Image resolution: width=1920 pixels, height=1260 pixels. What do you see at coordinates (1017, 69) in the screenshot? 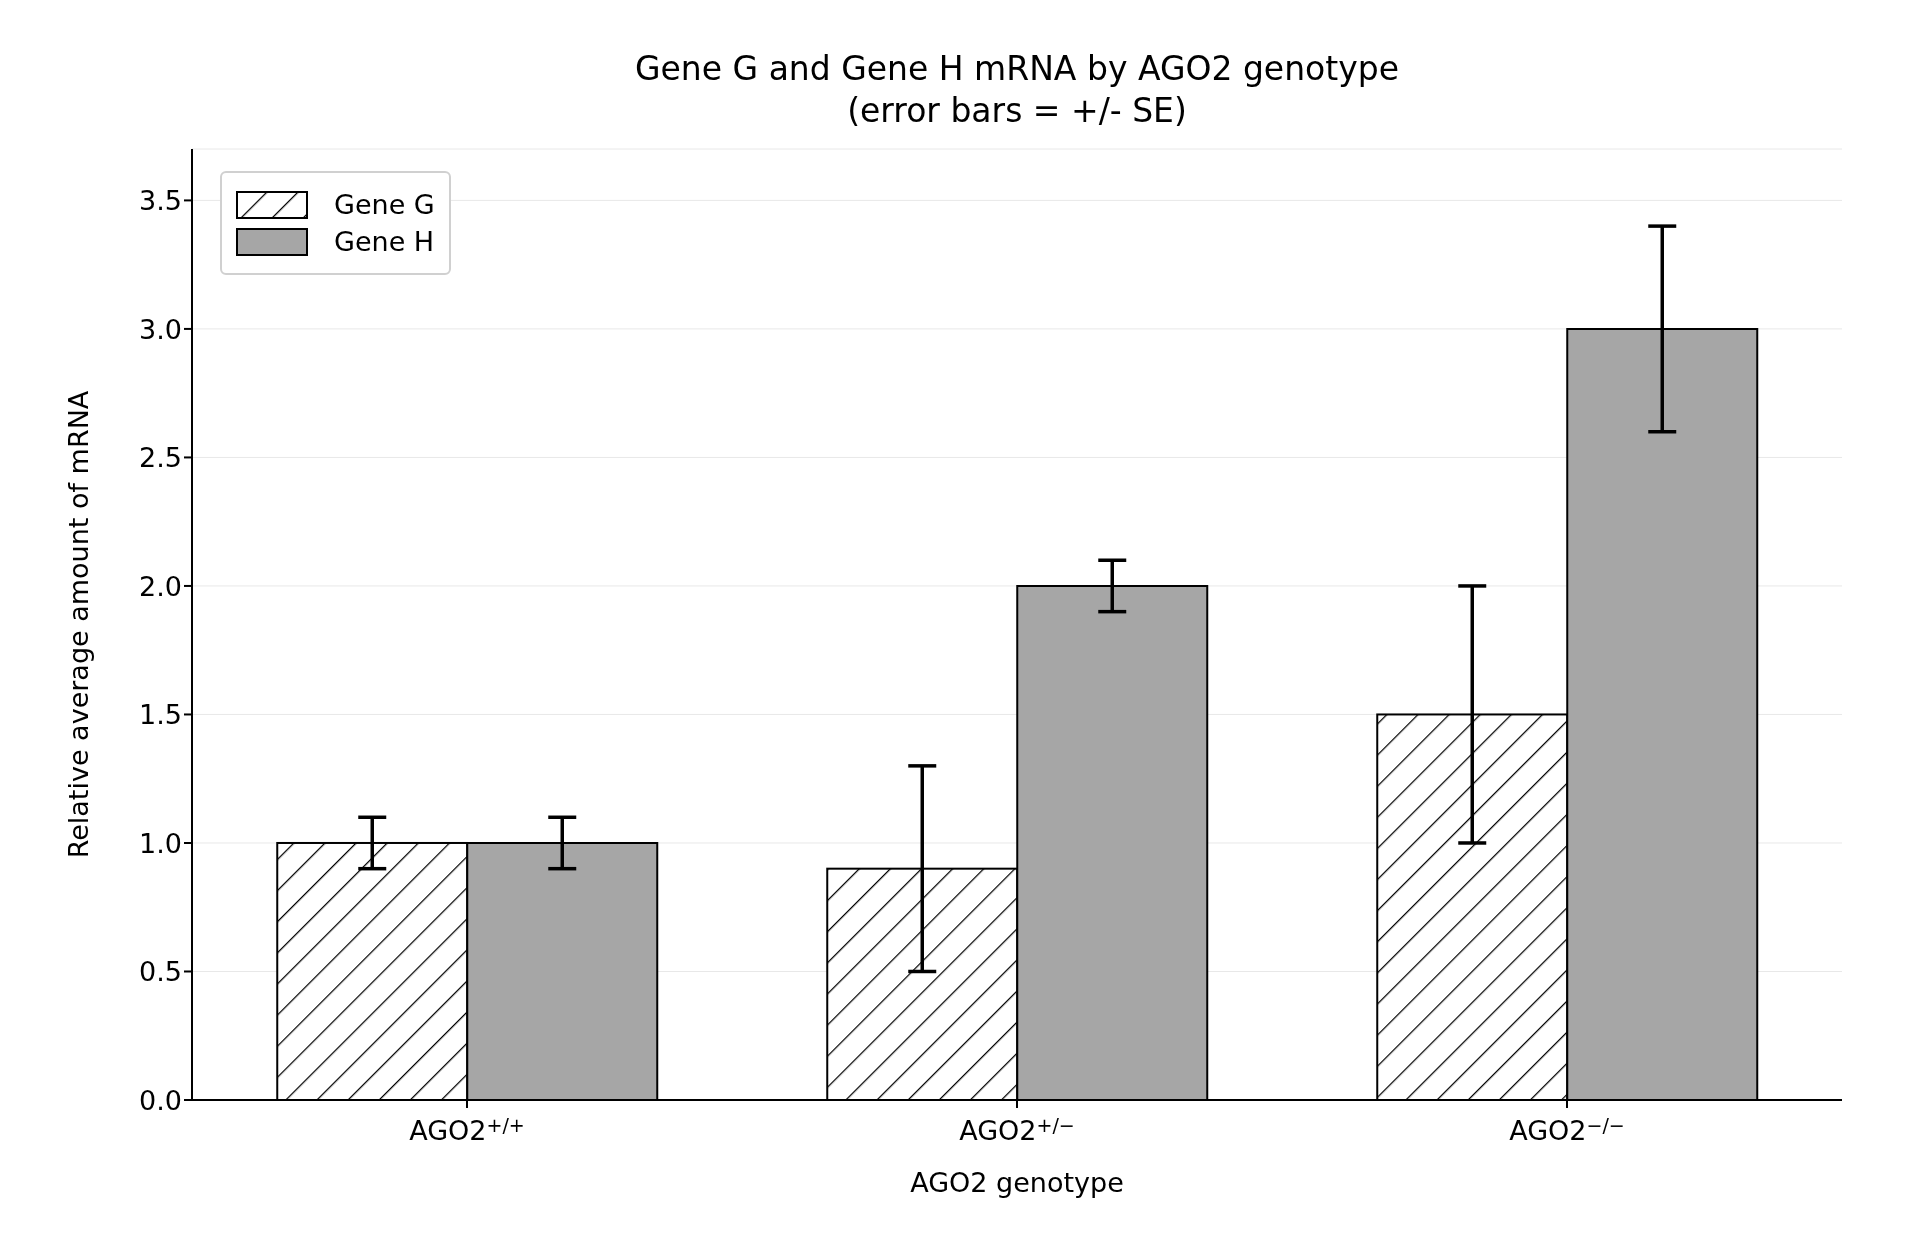
I see `chart-title: Gene G and Gene H mRNA by AGO2 genotype` at bounding box center [1017, 69].